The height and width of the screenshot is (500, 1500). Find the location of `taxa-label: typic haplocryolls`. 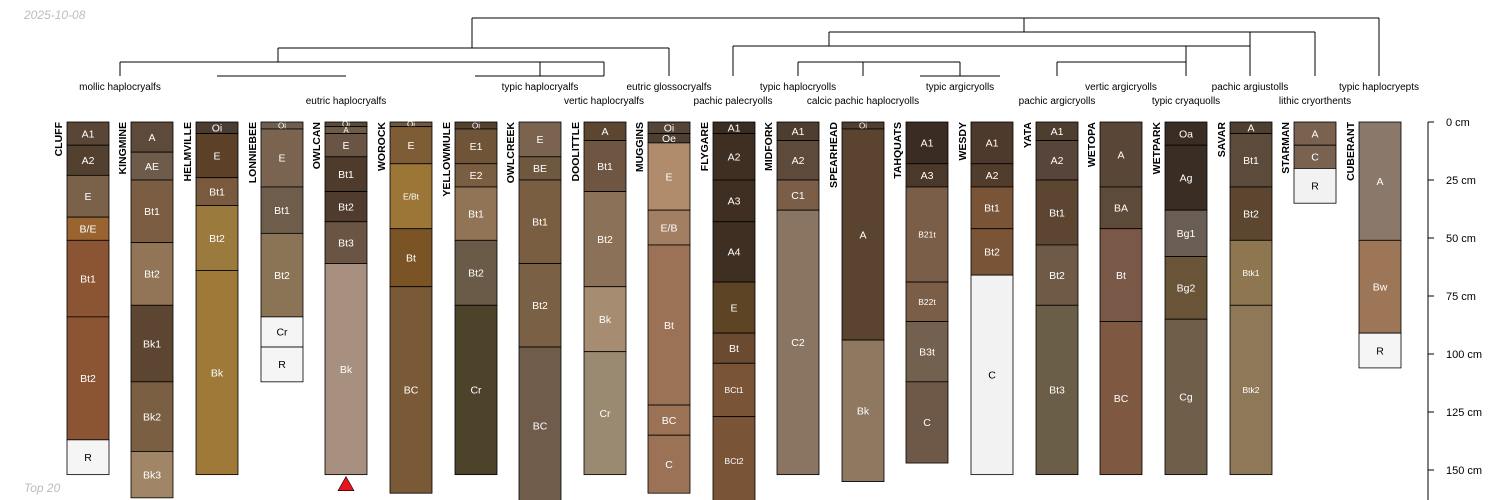

taxa-label: typic haplocryolls is located at coordinates (798, 87).